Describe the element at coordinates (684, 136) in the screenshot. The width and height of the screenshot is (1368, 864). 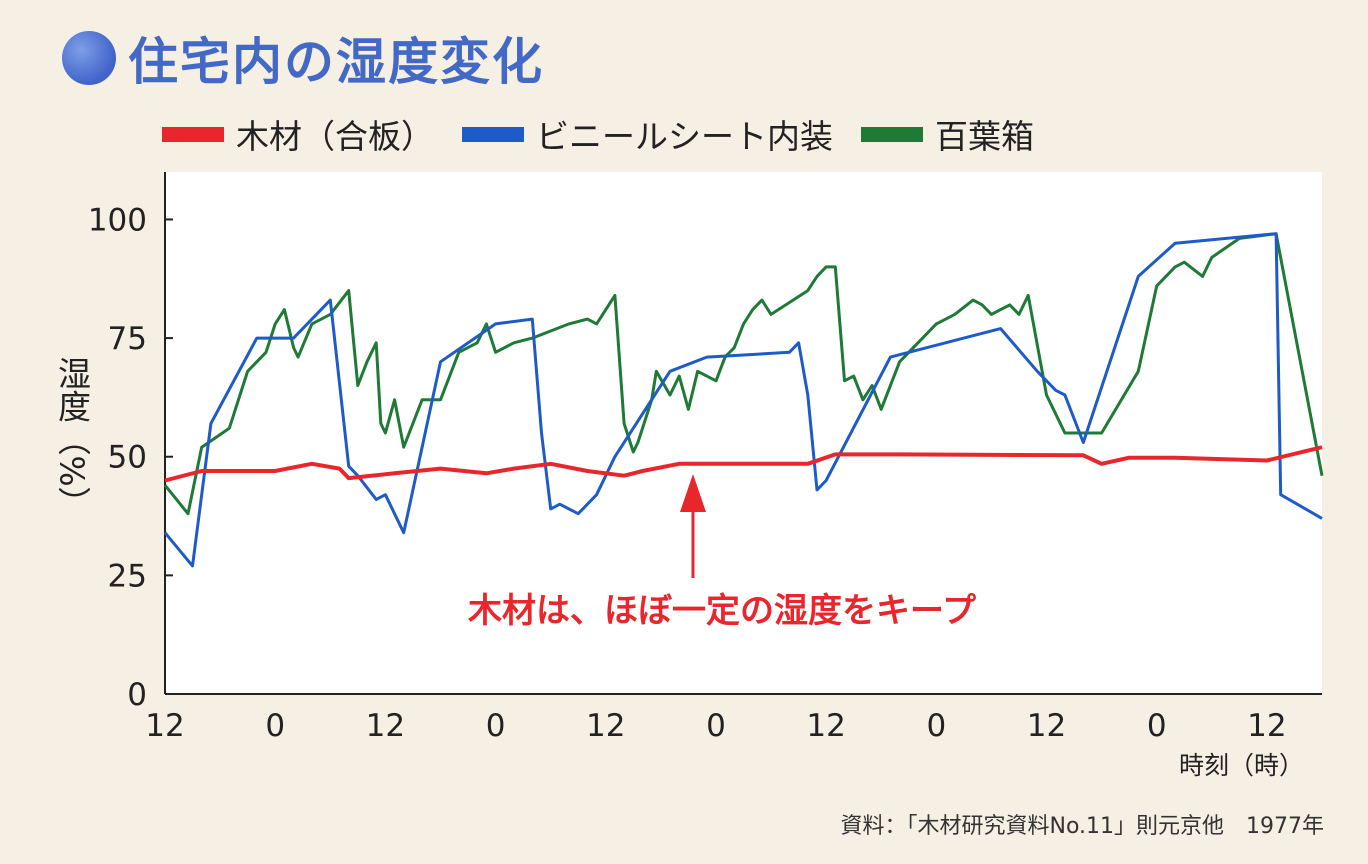
I see `legend-label-vinyl: ビニールシート内装` at that location.